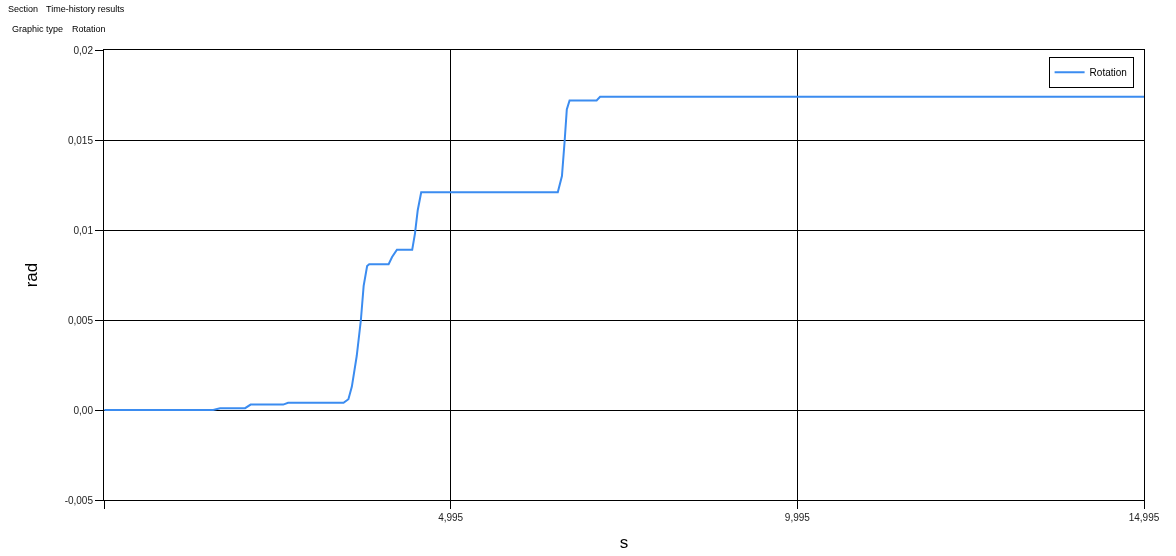 This screenshot has width=1176, height=556. Describe the element at coordinates (80, 140) in the screenshot. I see `y-tick-label: 0,015` at that location.